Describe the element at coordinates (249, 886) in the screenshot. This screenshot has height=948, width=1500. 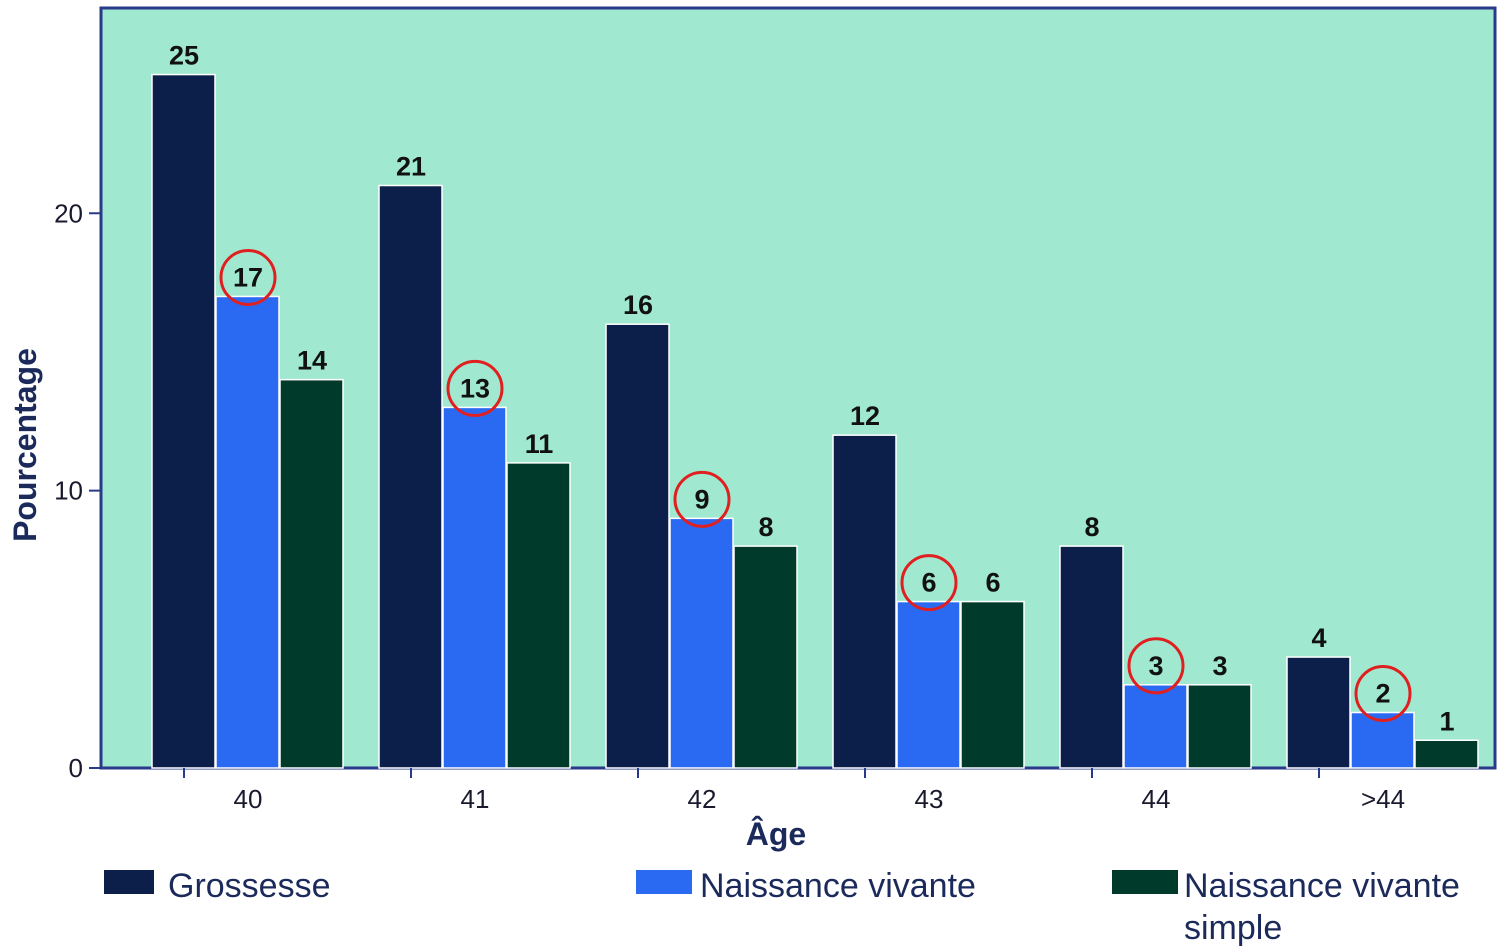
I see `legend-label-grossesse: Grossesse` at that location.